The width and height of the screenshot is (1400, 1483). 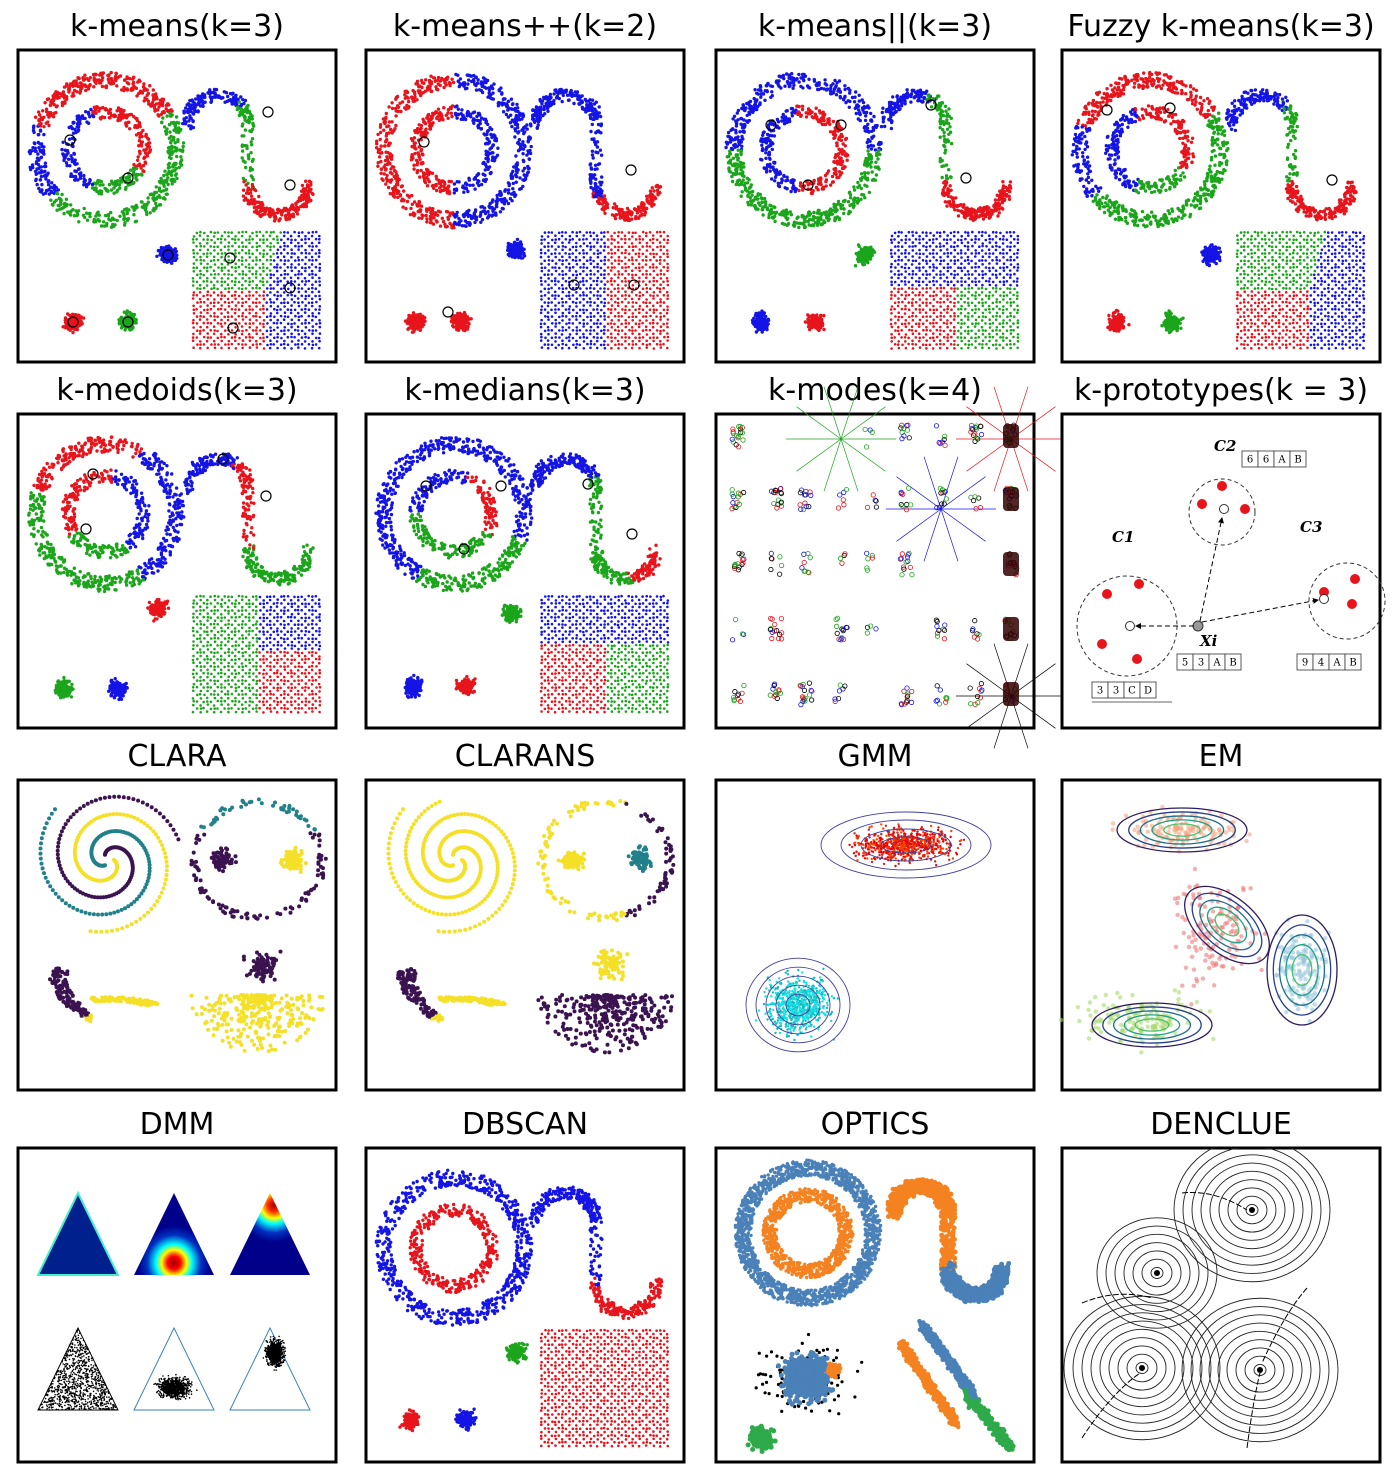 What do you see at coordinates (174, 210) in the screenshot?
I see `panel-plot` at bounding box center [174, 210].